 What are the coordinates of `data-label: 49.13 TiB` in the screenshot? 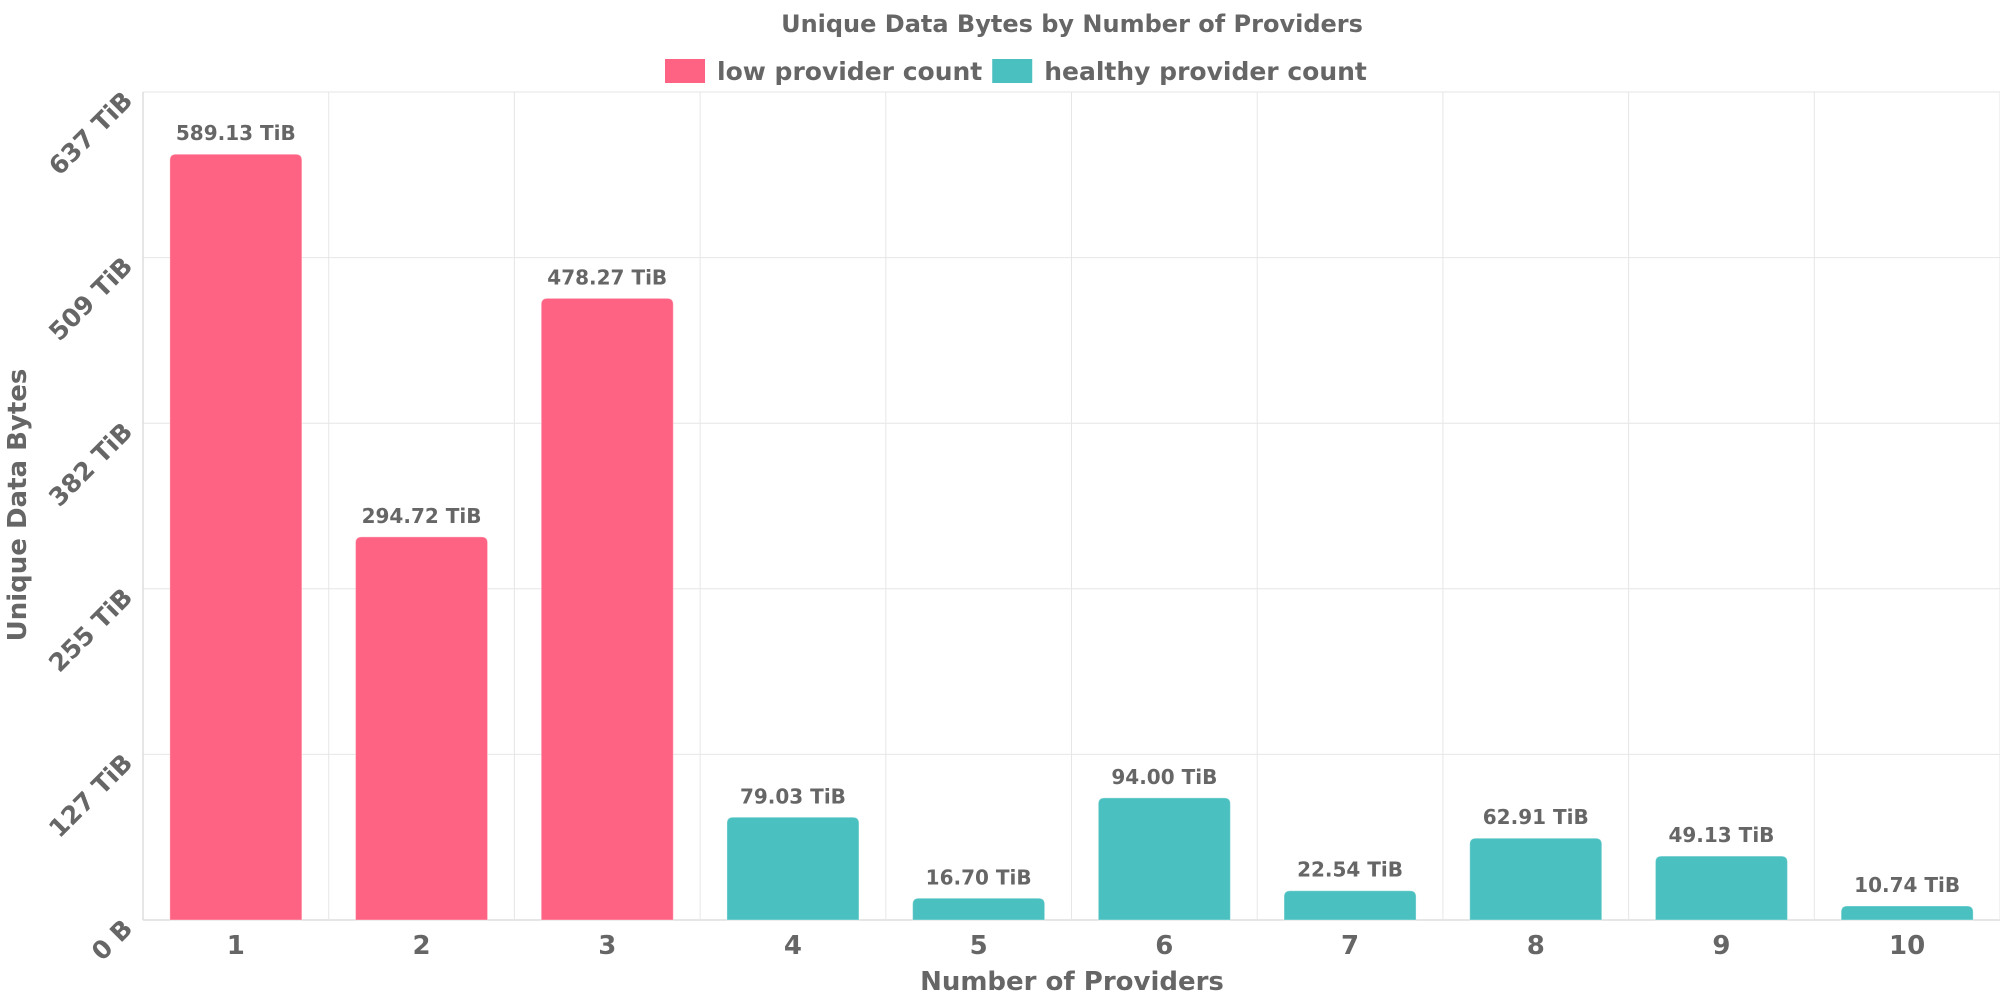 It's located at (1721, 835).